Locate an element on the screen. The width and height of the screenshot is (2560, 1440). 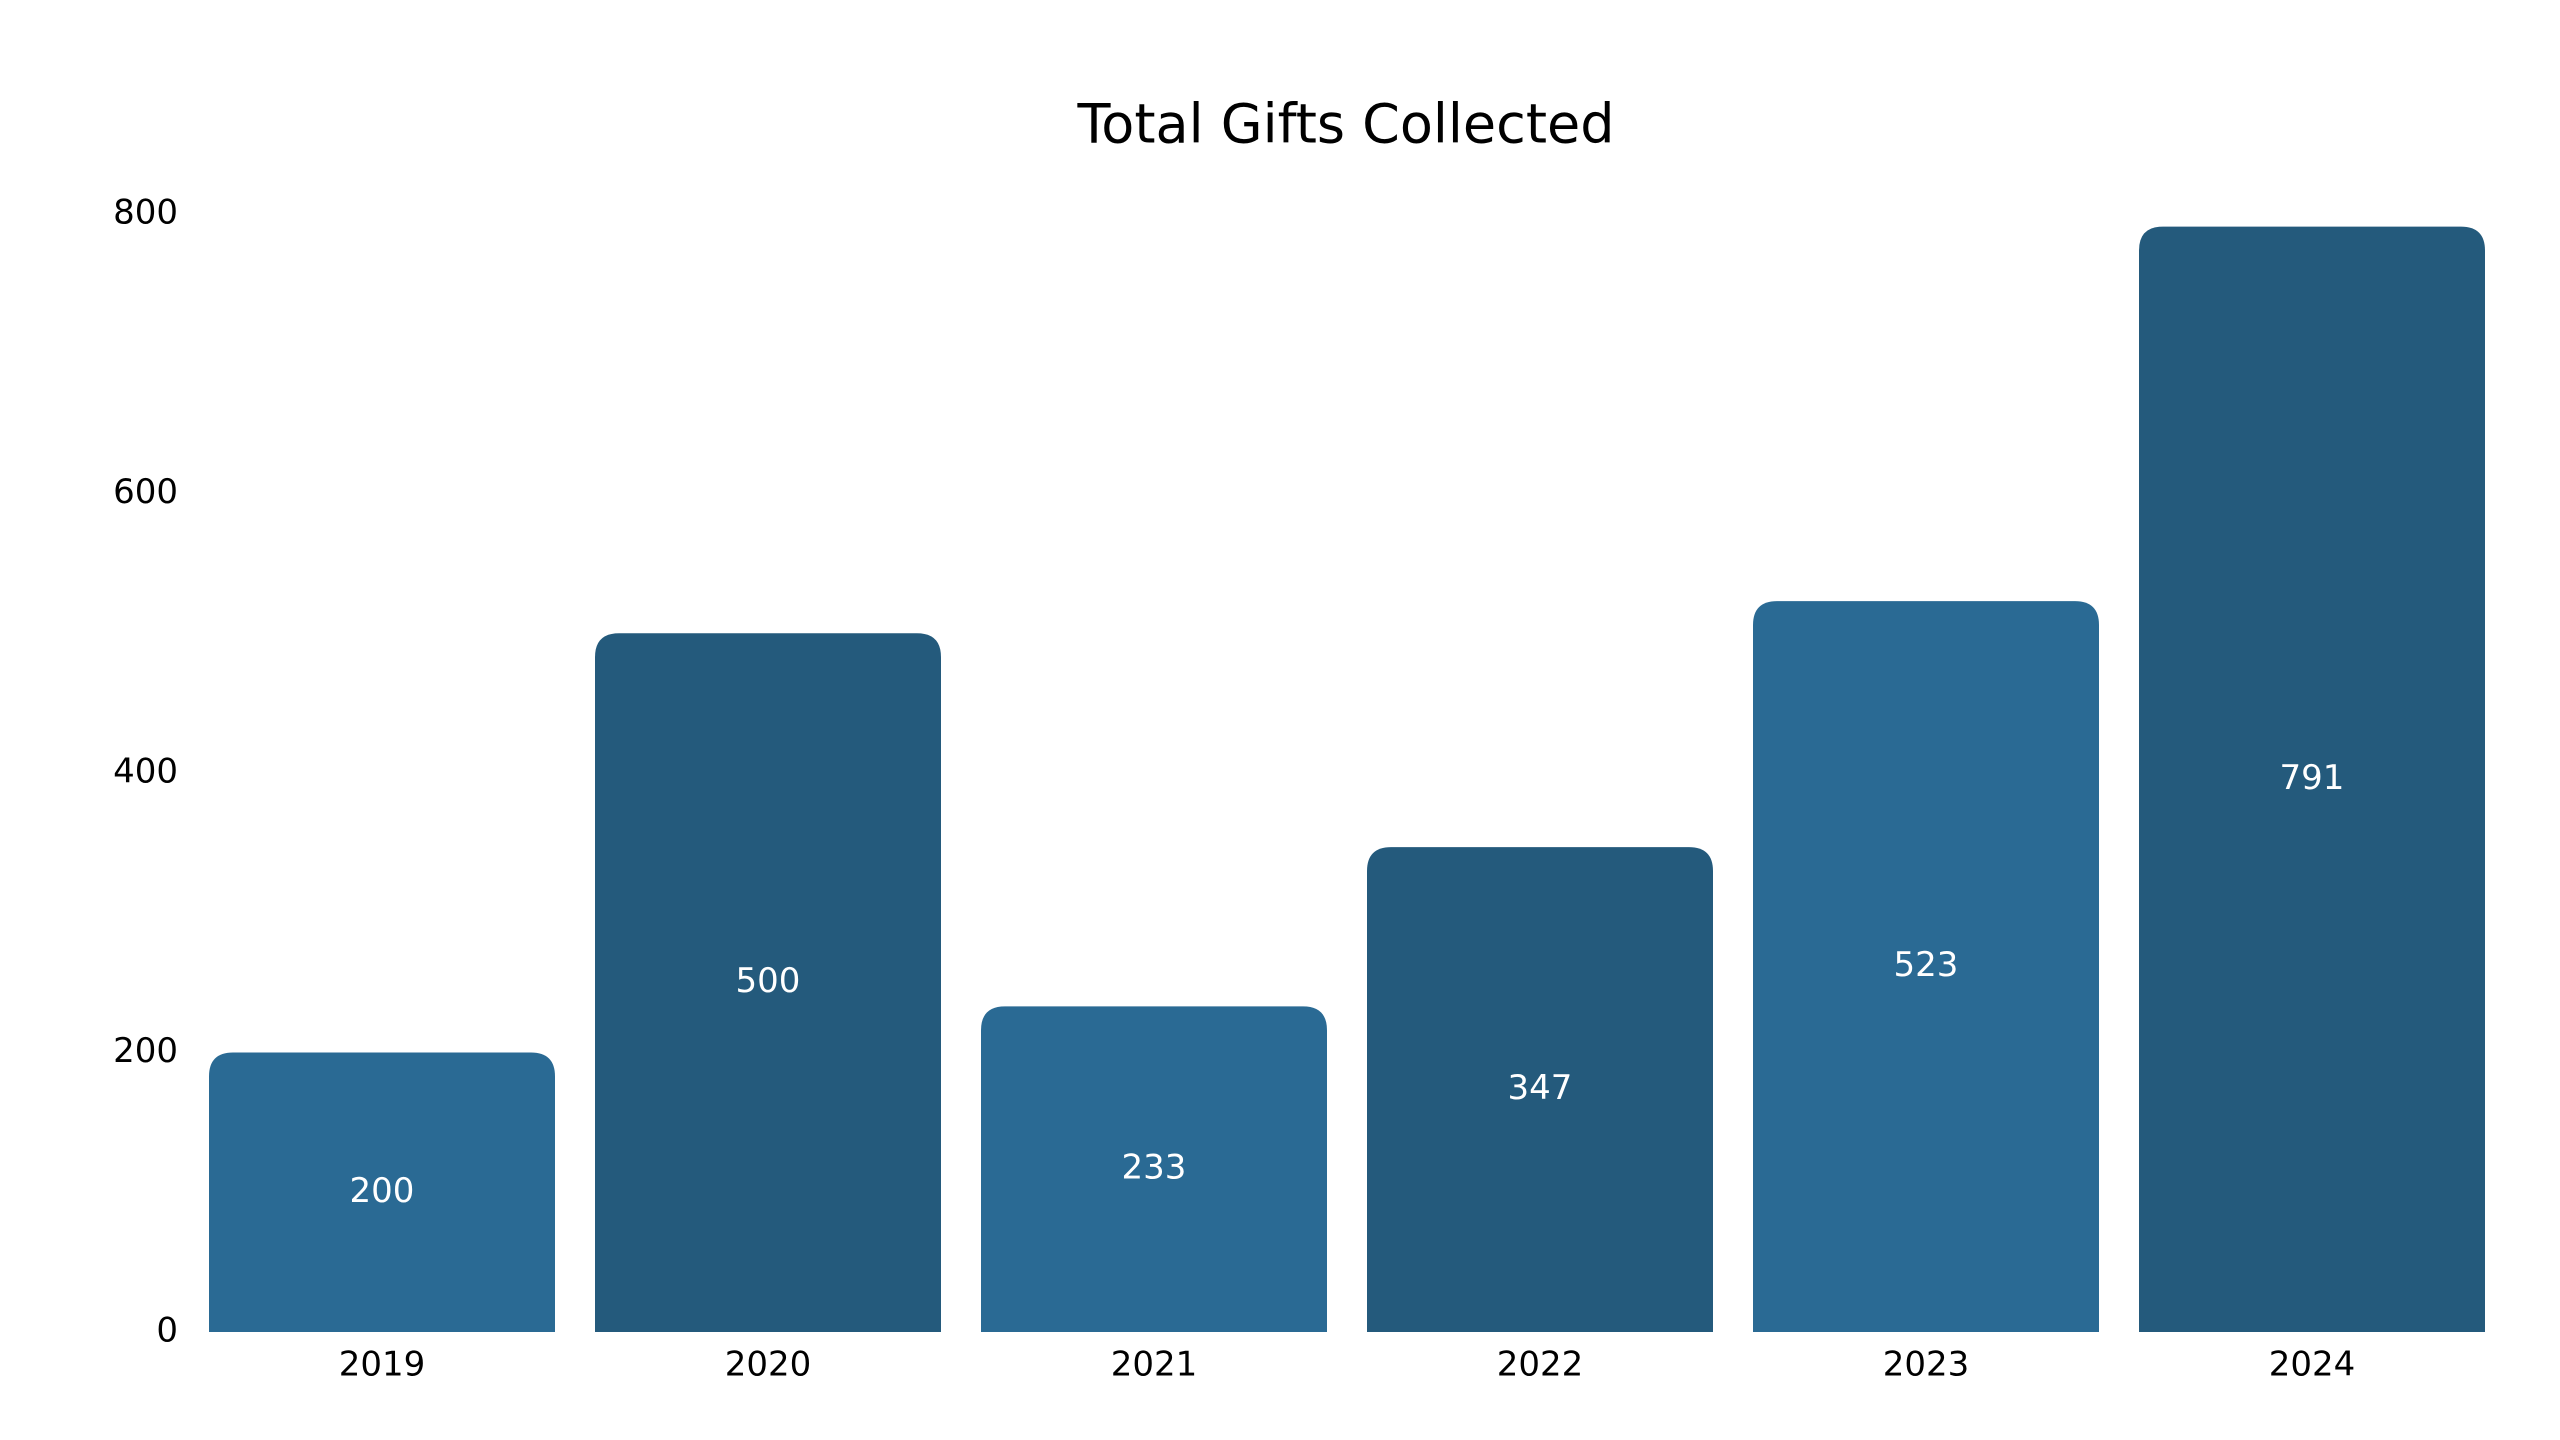
x-tick-label: 2023 is located at coordinates (1926, 1365).